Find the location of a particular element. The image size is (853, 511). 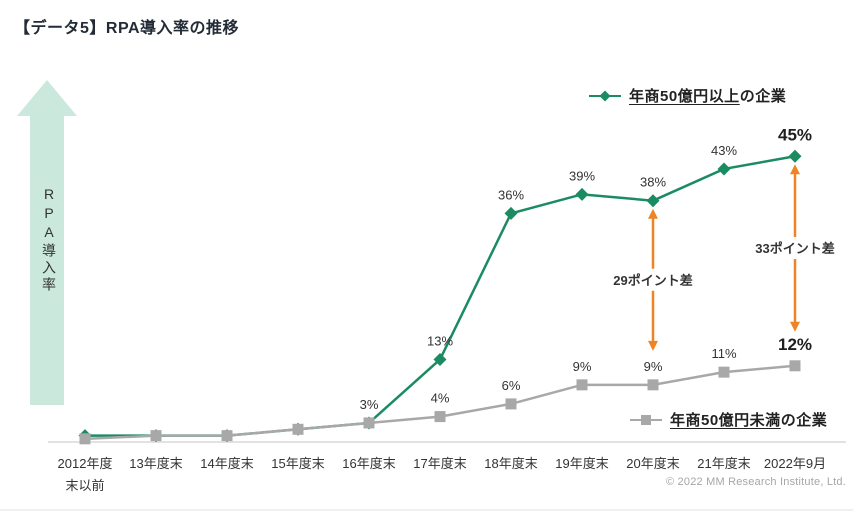

x-axis-tick-label: 15年度末 is located at coordinates (297, 463).